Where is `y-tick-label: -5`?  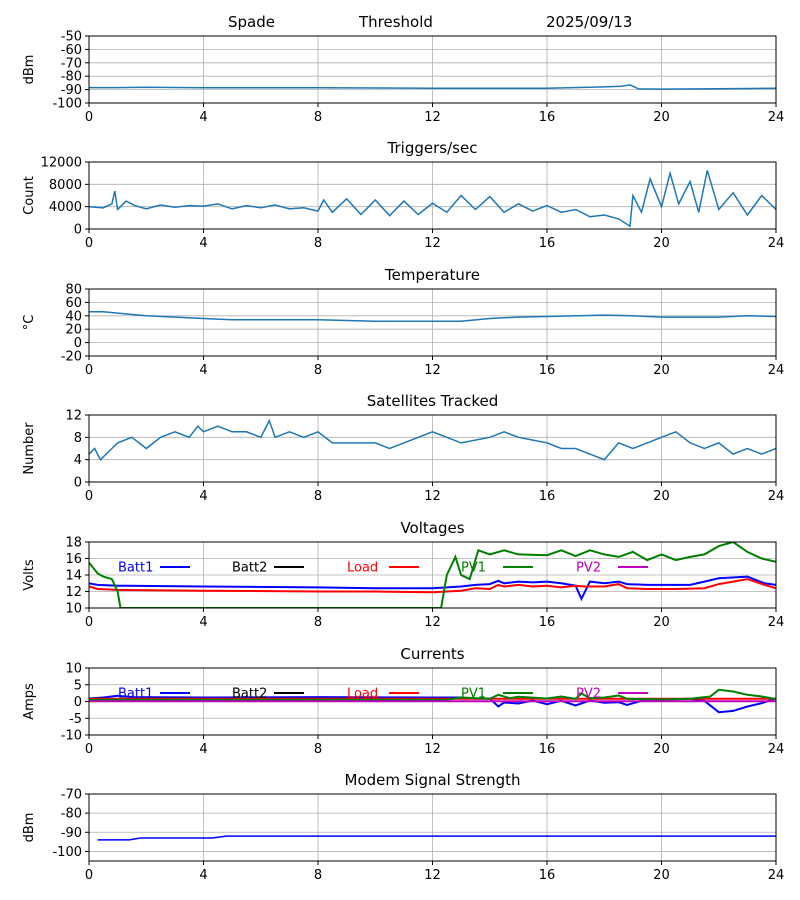 y-tick-label: -5 is located at coordinates (75, 719).